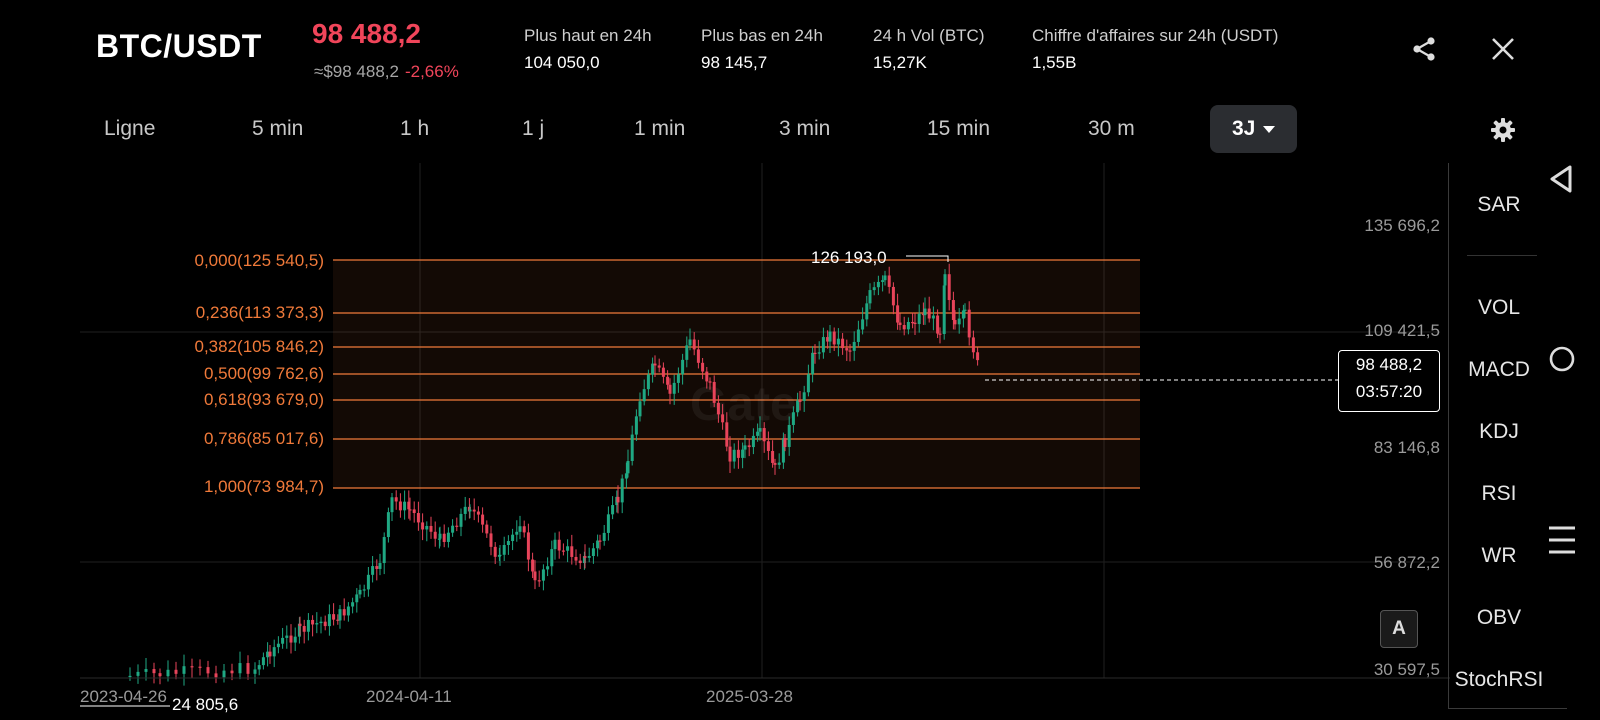  What do you see at coordinates (1562, 542) in the screenshot?
I see `menu-icon` at bounding box center [1562, 542].